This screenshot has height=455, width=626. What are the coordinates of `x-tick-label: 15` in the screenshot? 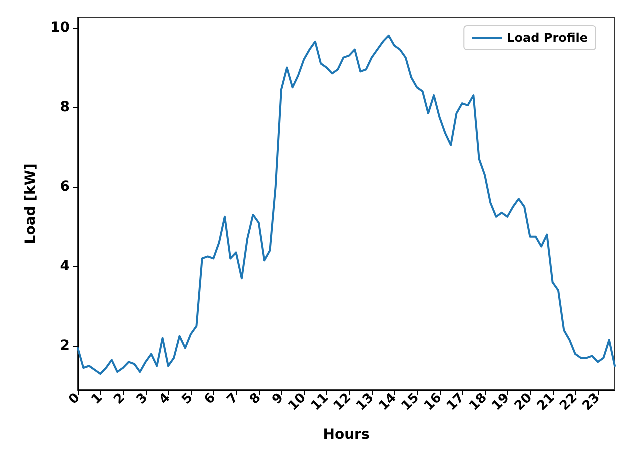 It's located at (410, 402).